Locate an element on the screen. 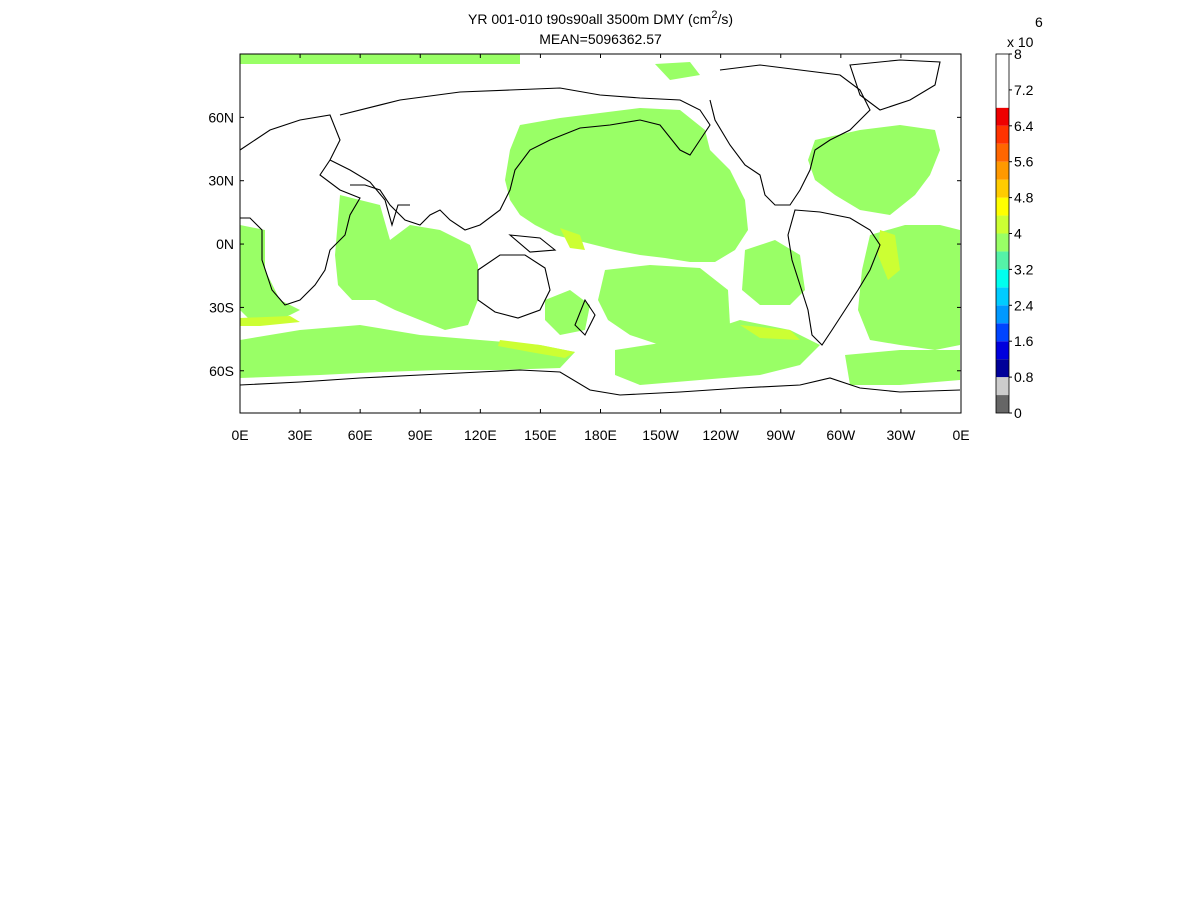 The width and height of the screenshot is (1200, 900). colorbar-tick-label: 2.4 is located at coordinates (1024, 305).